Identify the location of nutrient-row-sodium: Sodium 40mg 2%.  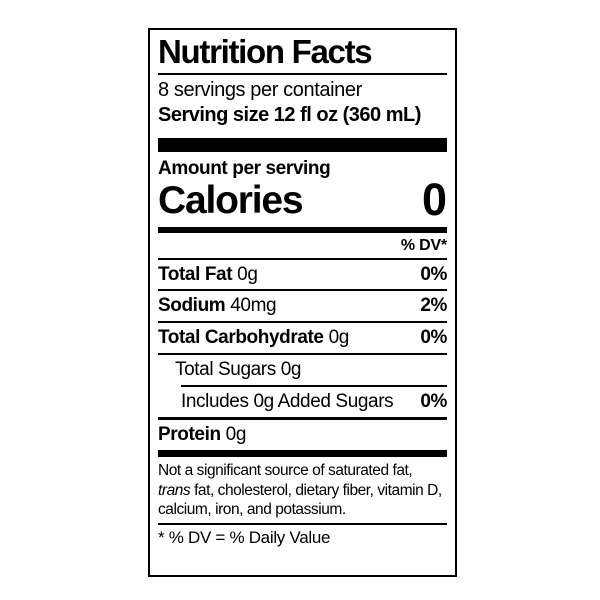
(302, 307).